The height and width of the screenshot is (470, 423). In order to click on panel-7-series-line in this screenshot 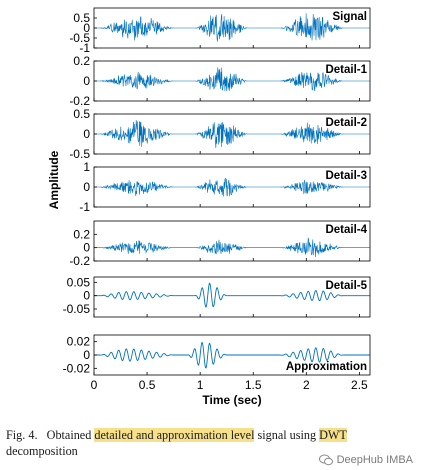, I will do `click(232, 355)`.